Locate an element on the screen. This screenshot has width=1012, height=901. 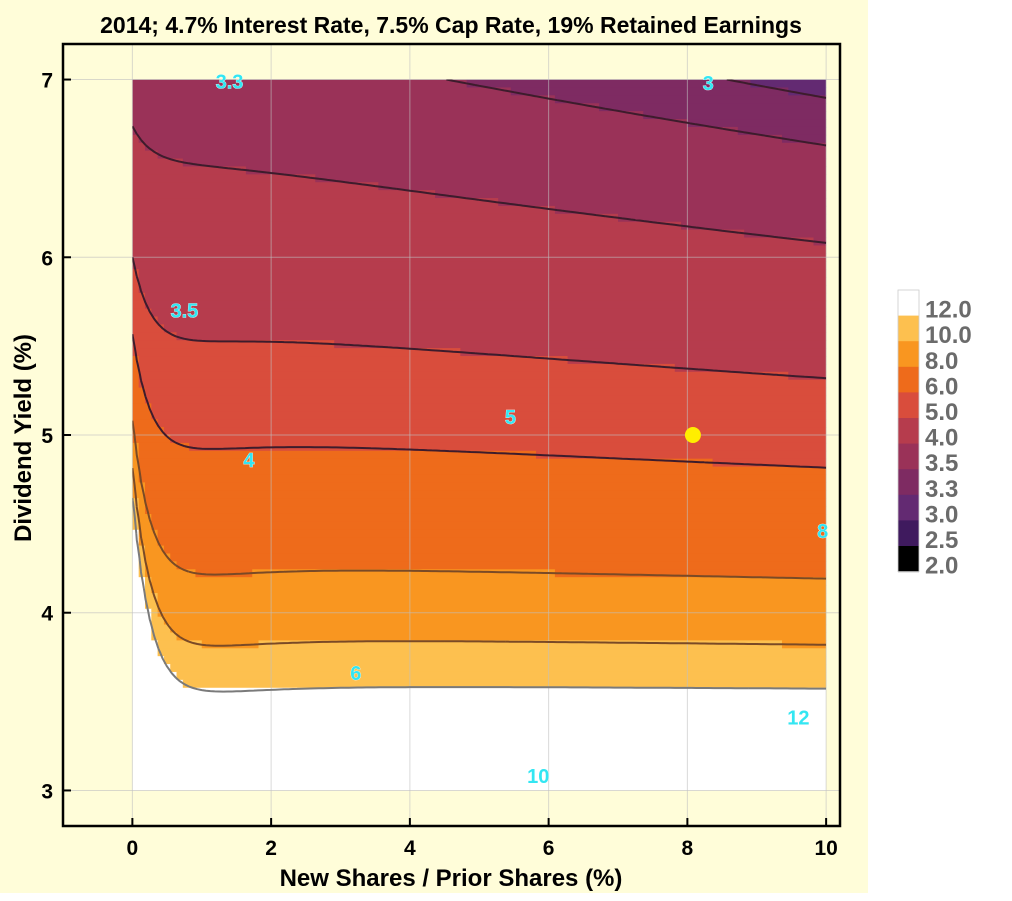
legend-label: 8.0 is located at coordinates (941, 361).